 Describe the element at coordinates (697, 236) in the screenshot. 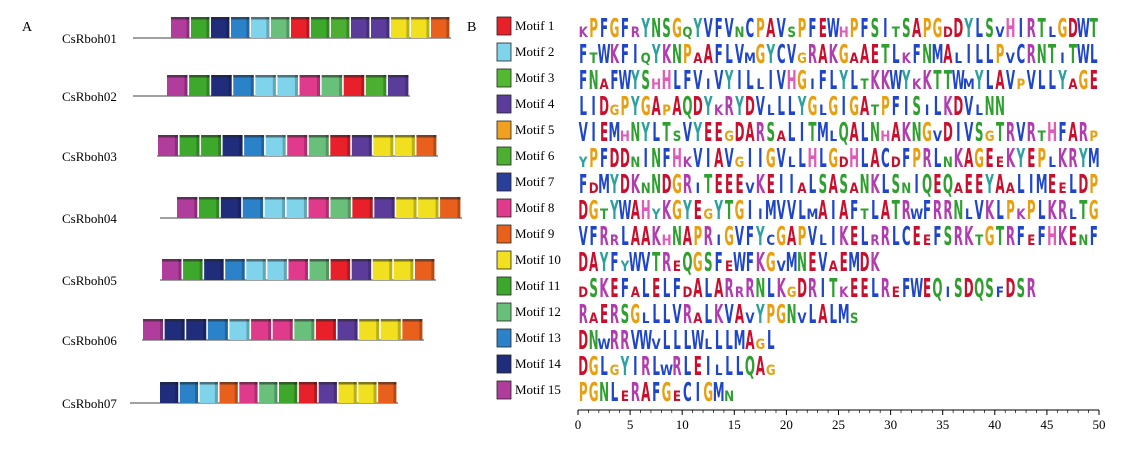

I see `logo-letter: P` at that location.